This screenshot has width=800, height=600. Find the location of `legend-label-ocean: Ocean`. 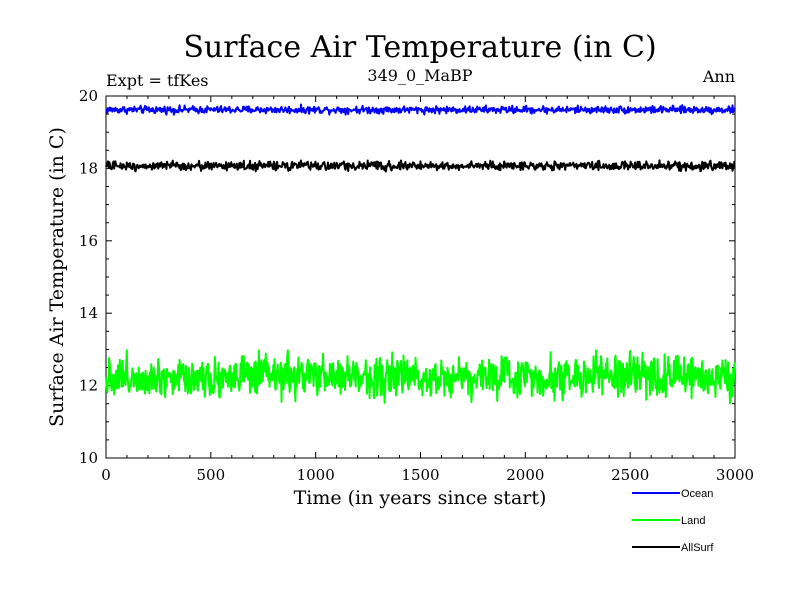

legend-label-ocean: Ocean is located at coordinates (697, 494).